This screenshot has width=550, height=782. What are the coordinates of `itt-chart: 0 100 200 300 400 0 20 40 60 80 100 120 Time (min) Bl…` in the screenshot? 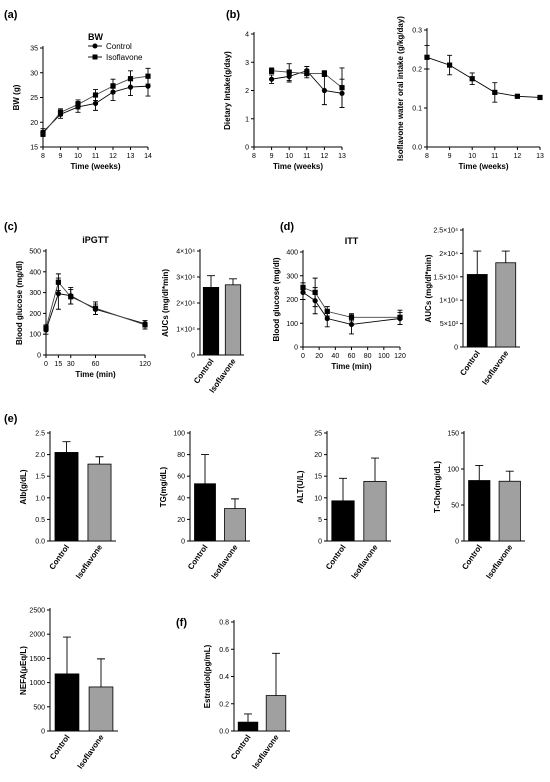 It's located at (339, 303).